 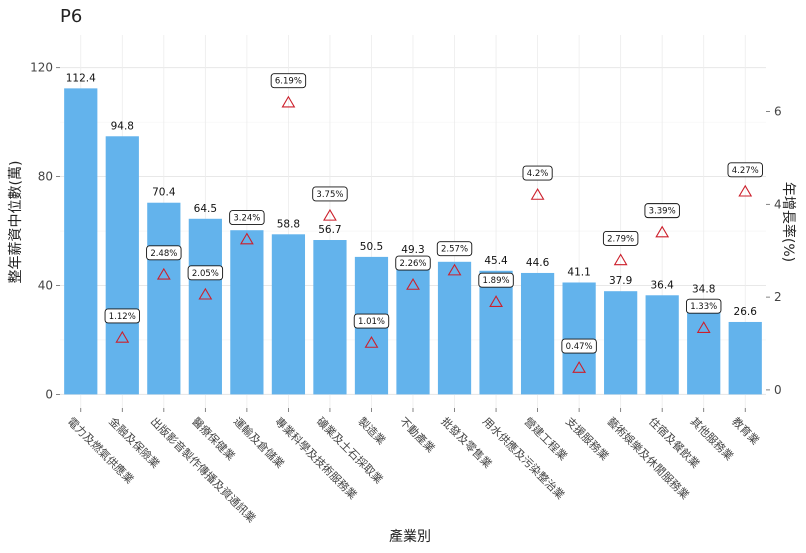 I want to click on growth-label: 2.26%, so click(x=412, y=264).